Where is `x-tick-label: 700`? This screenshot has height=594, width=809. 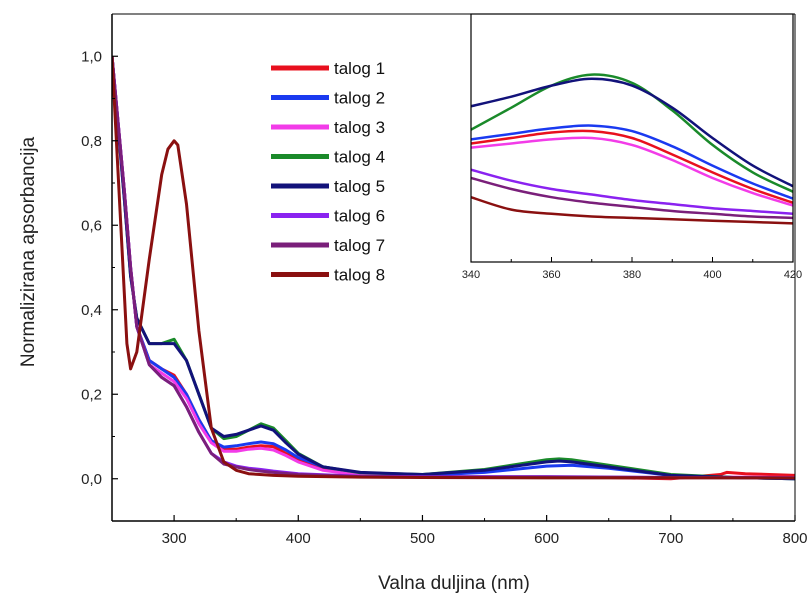
x-tick-label: 700 is located at coordinates (670, 538).